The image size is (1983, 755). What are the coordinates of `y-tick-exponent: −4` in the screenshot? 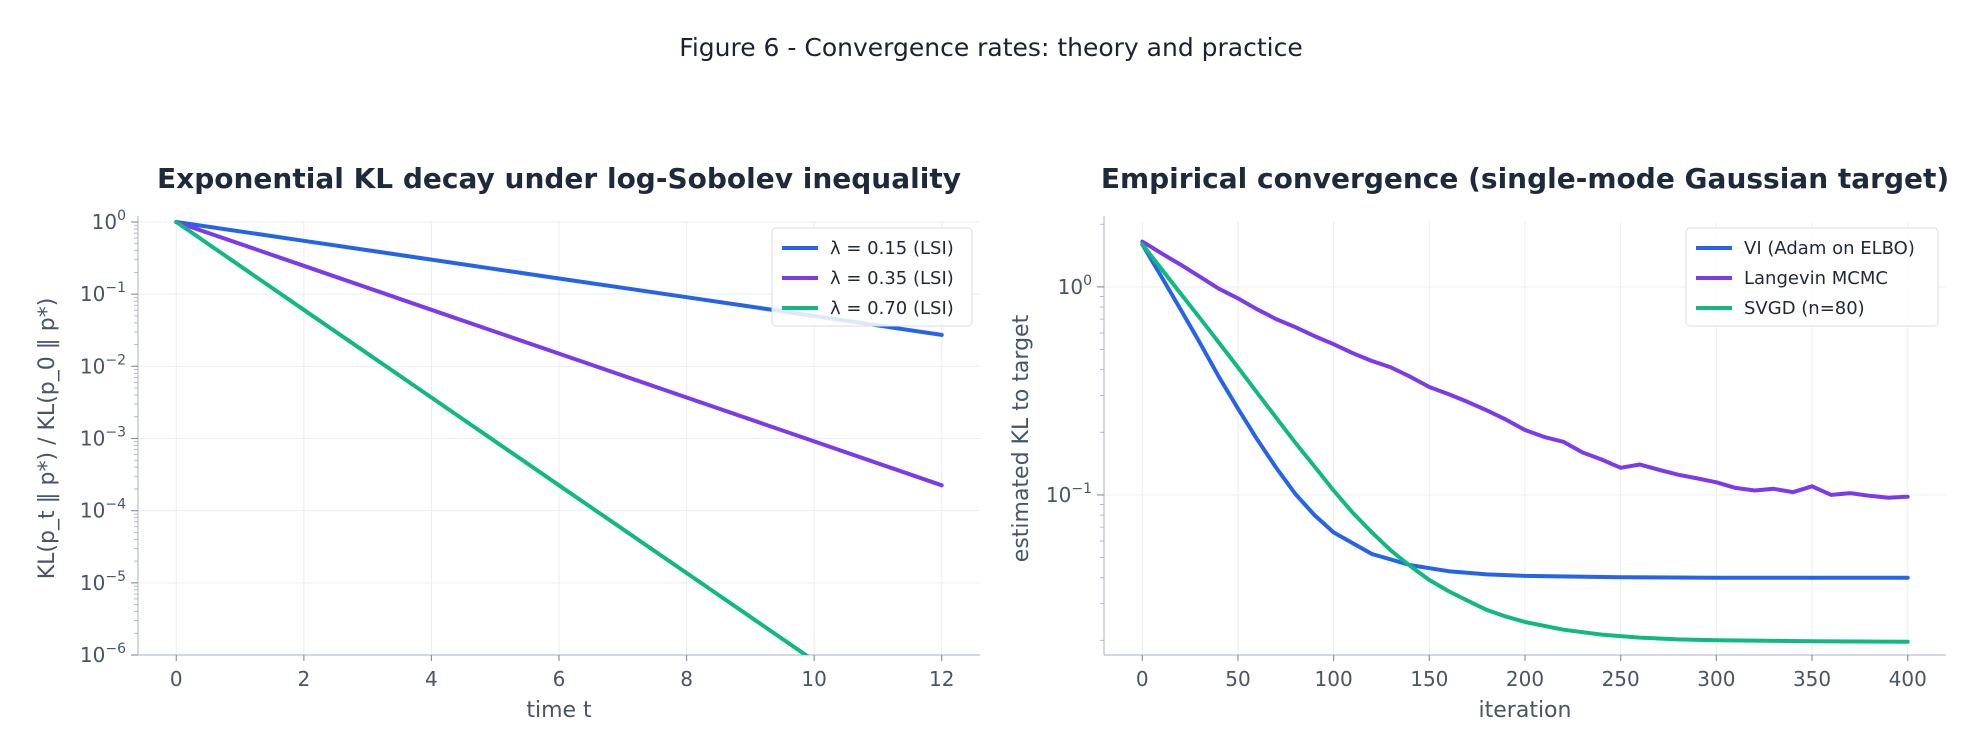 It's located at (115, 505).